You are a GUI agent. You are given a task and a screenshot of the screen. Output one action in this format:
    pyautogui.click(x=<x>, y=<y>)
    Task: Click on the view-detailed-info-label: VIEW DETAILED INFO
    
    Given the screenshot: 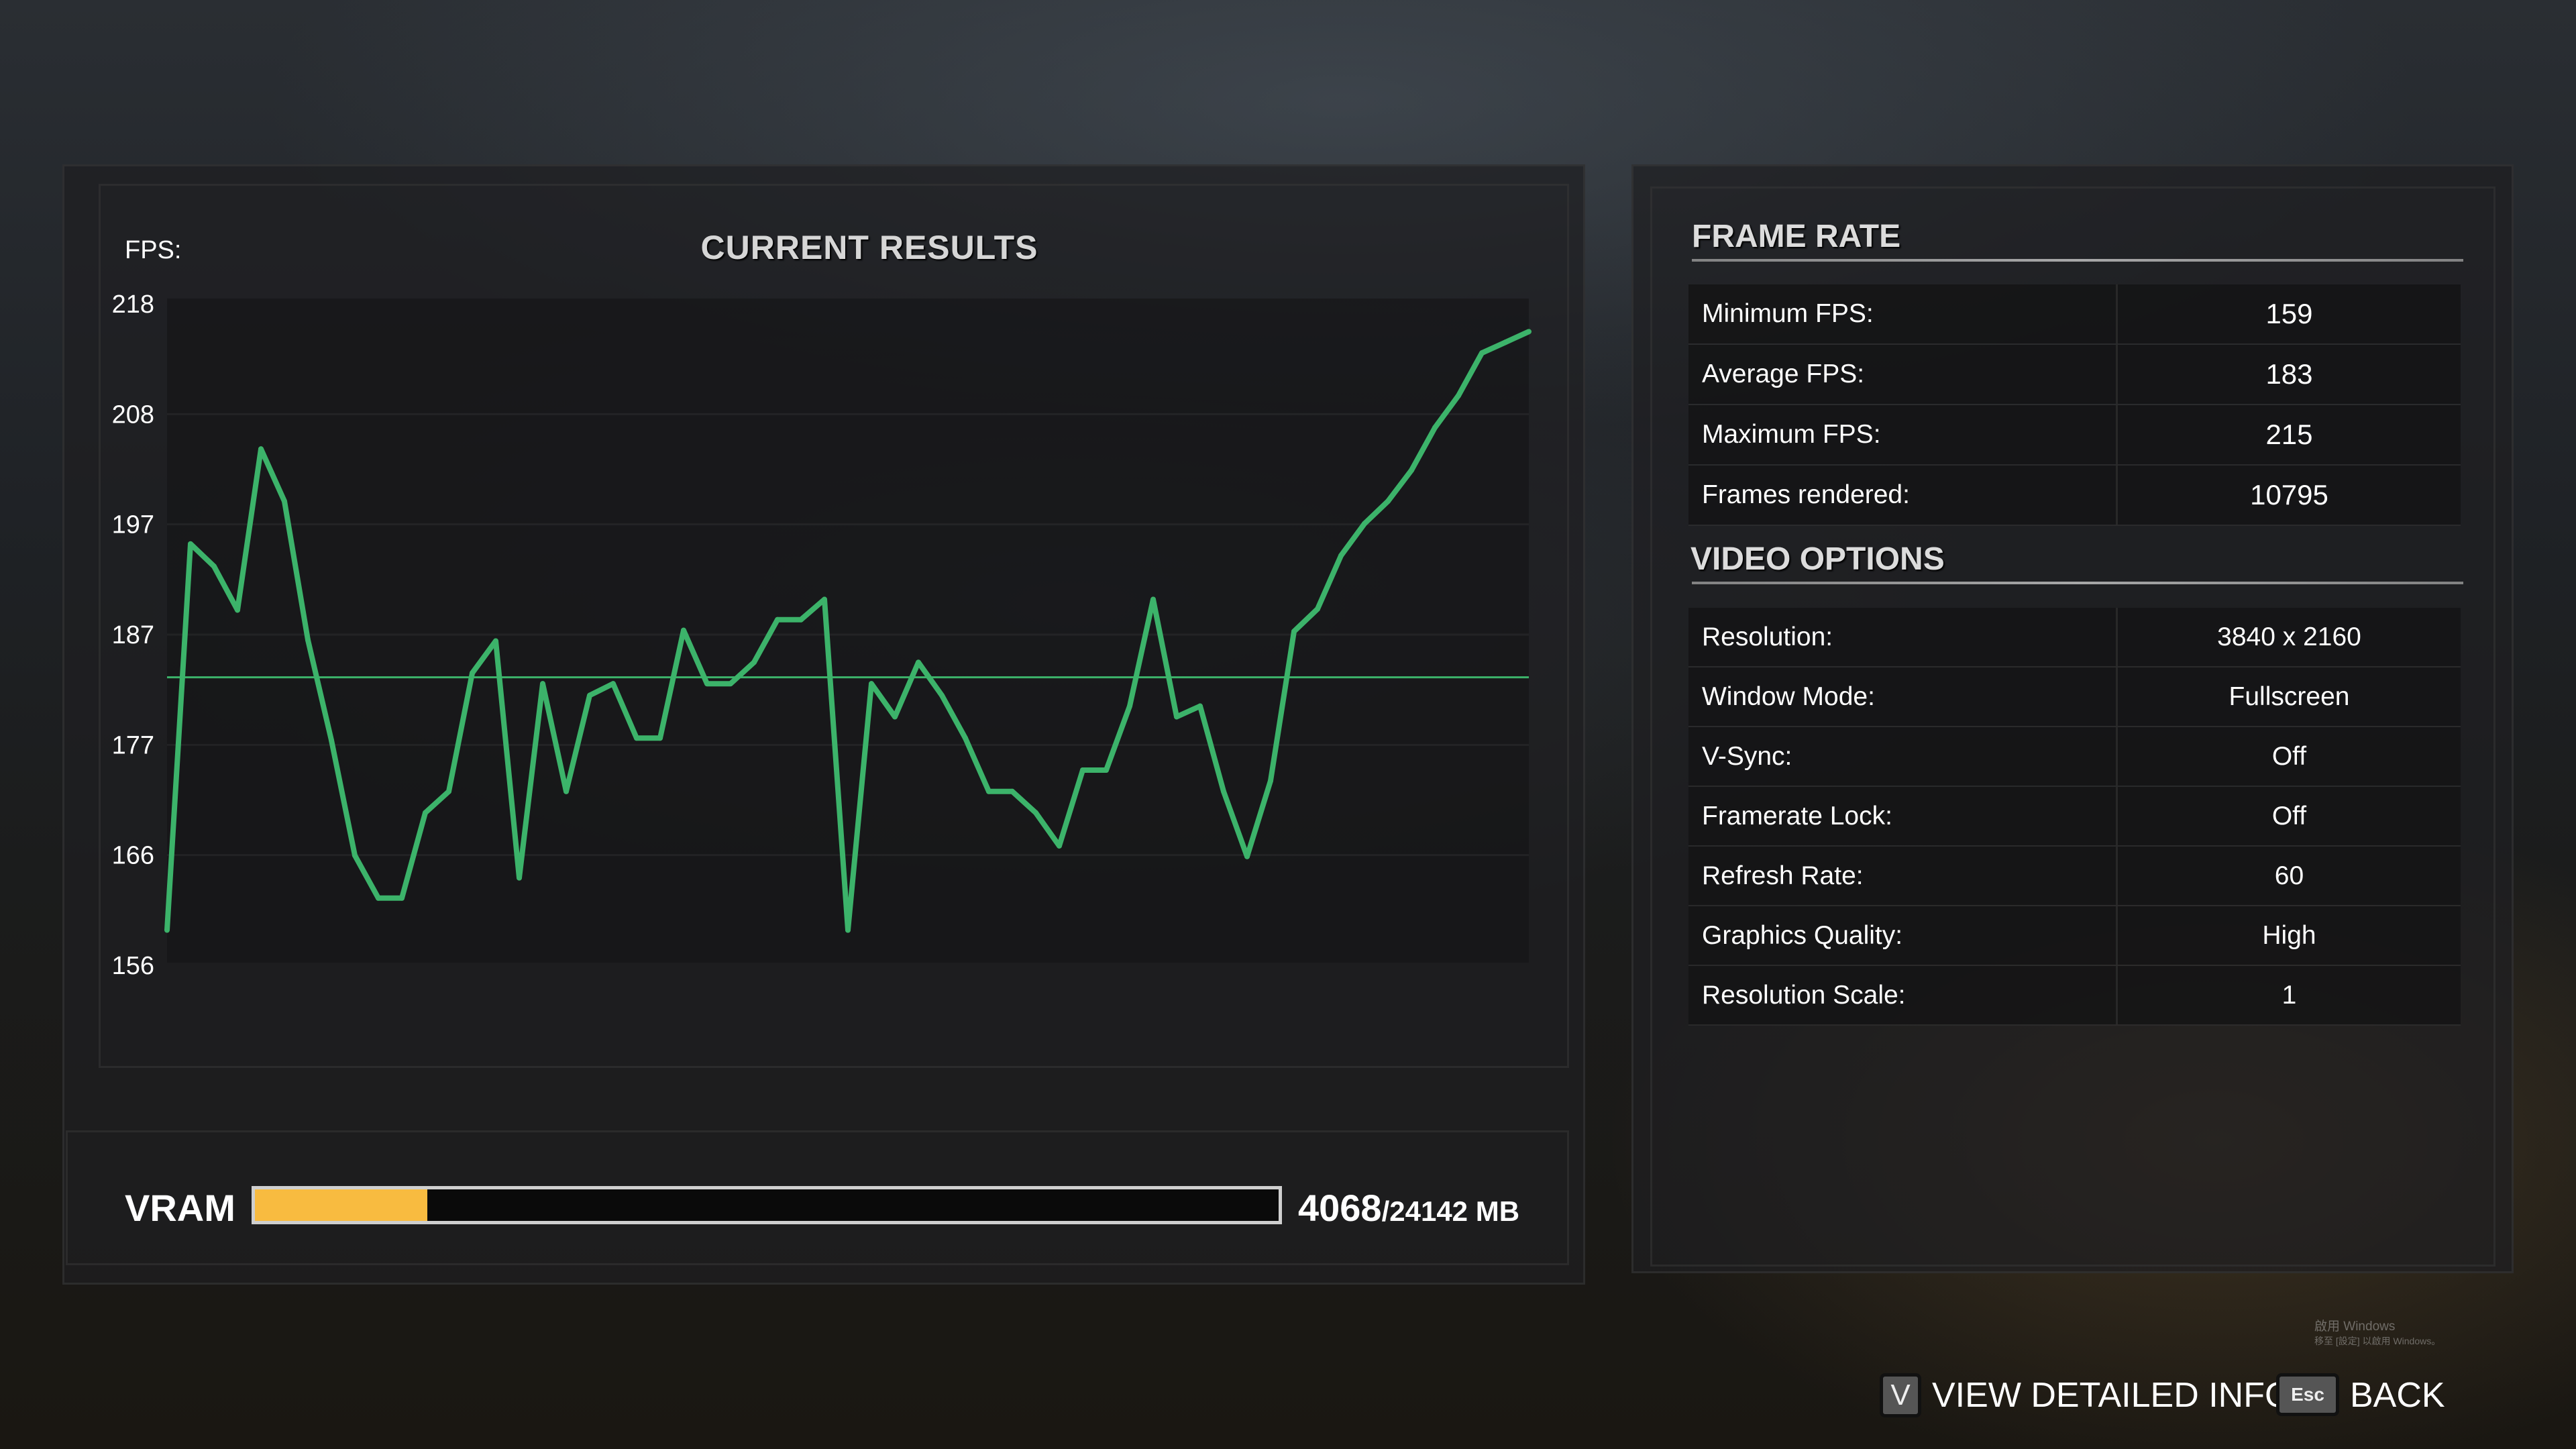 What is the action you would take?
    pyautogui.click(x=2112, y=1395)
    